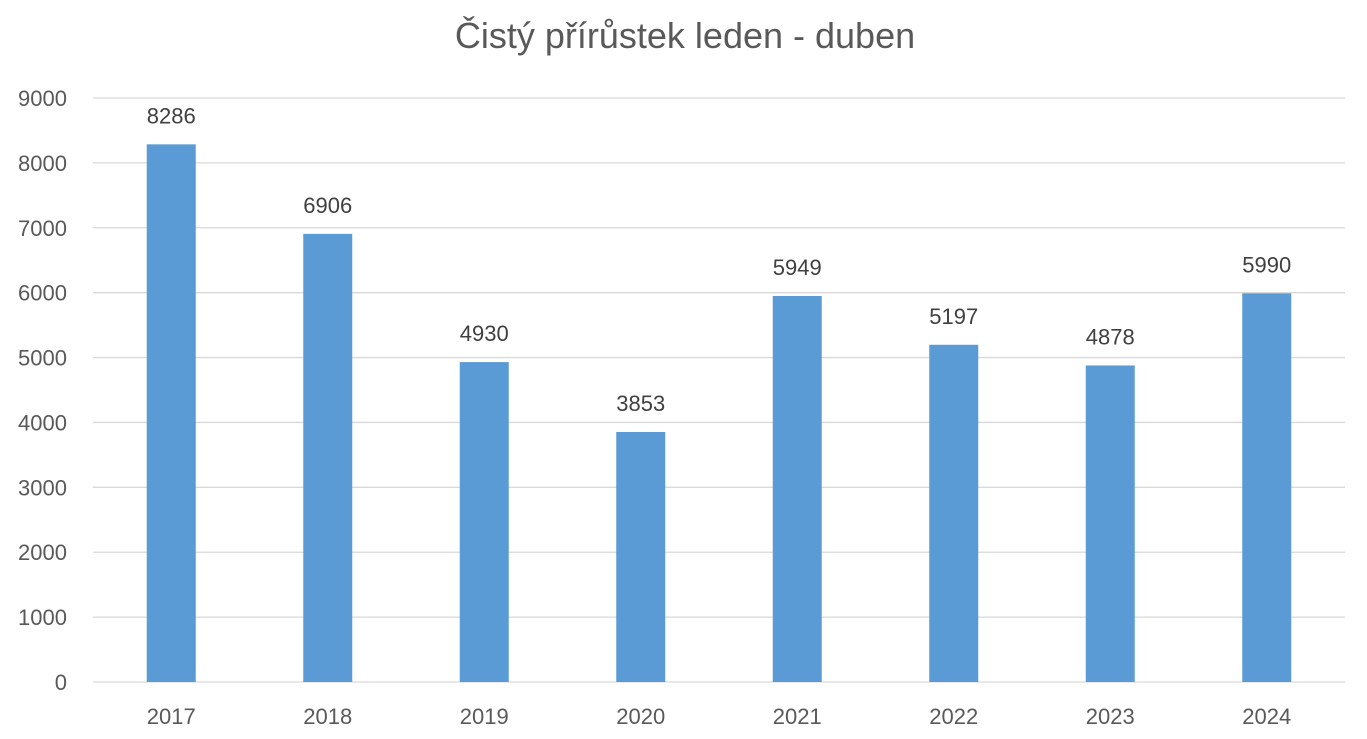 The height and width of the screenshot is (739, 1367). What do you see at coordinates (954, 513) in the screenshot?
I see `bar-2022` at bounding box center [954, 513].